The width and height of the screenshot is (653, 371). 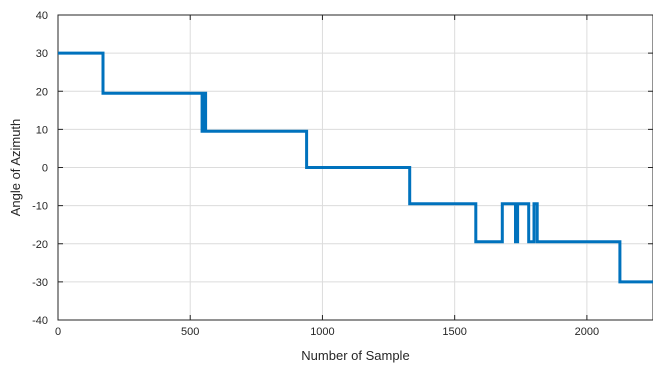 I want to click on y-tick-label: 30, so click(x=42, y=54).